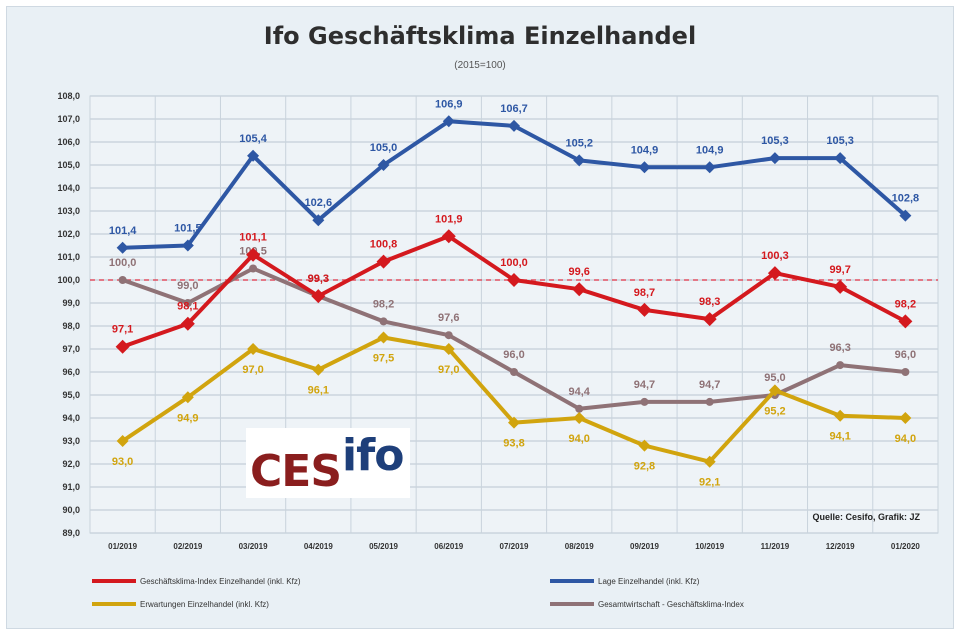 Image resolution: width=960 pixels, height=635 pixels. Describe the element at coordinates (71, 510) in the screenshot. I see `y-tick-label: 90,0` at that location.